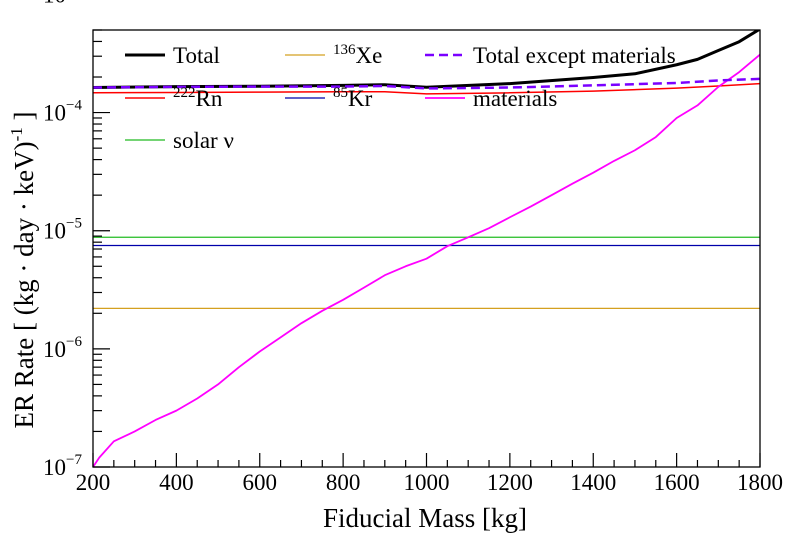 This screenshot has width=789, height=533. What do you see at coordinates (196, 55) in the screenshot?
I see `legend-label-total: Total` at bounding box center [196, 55].